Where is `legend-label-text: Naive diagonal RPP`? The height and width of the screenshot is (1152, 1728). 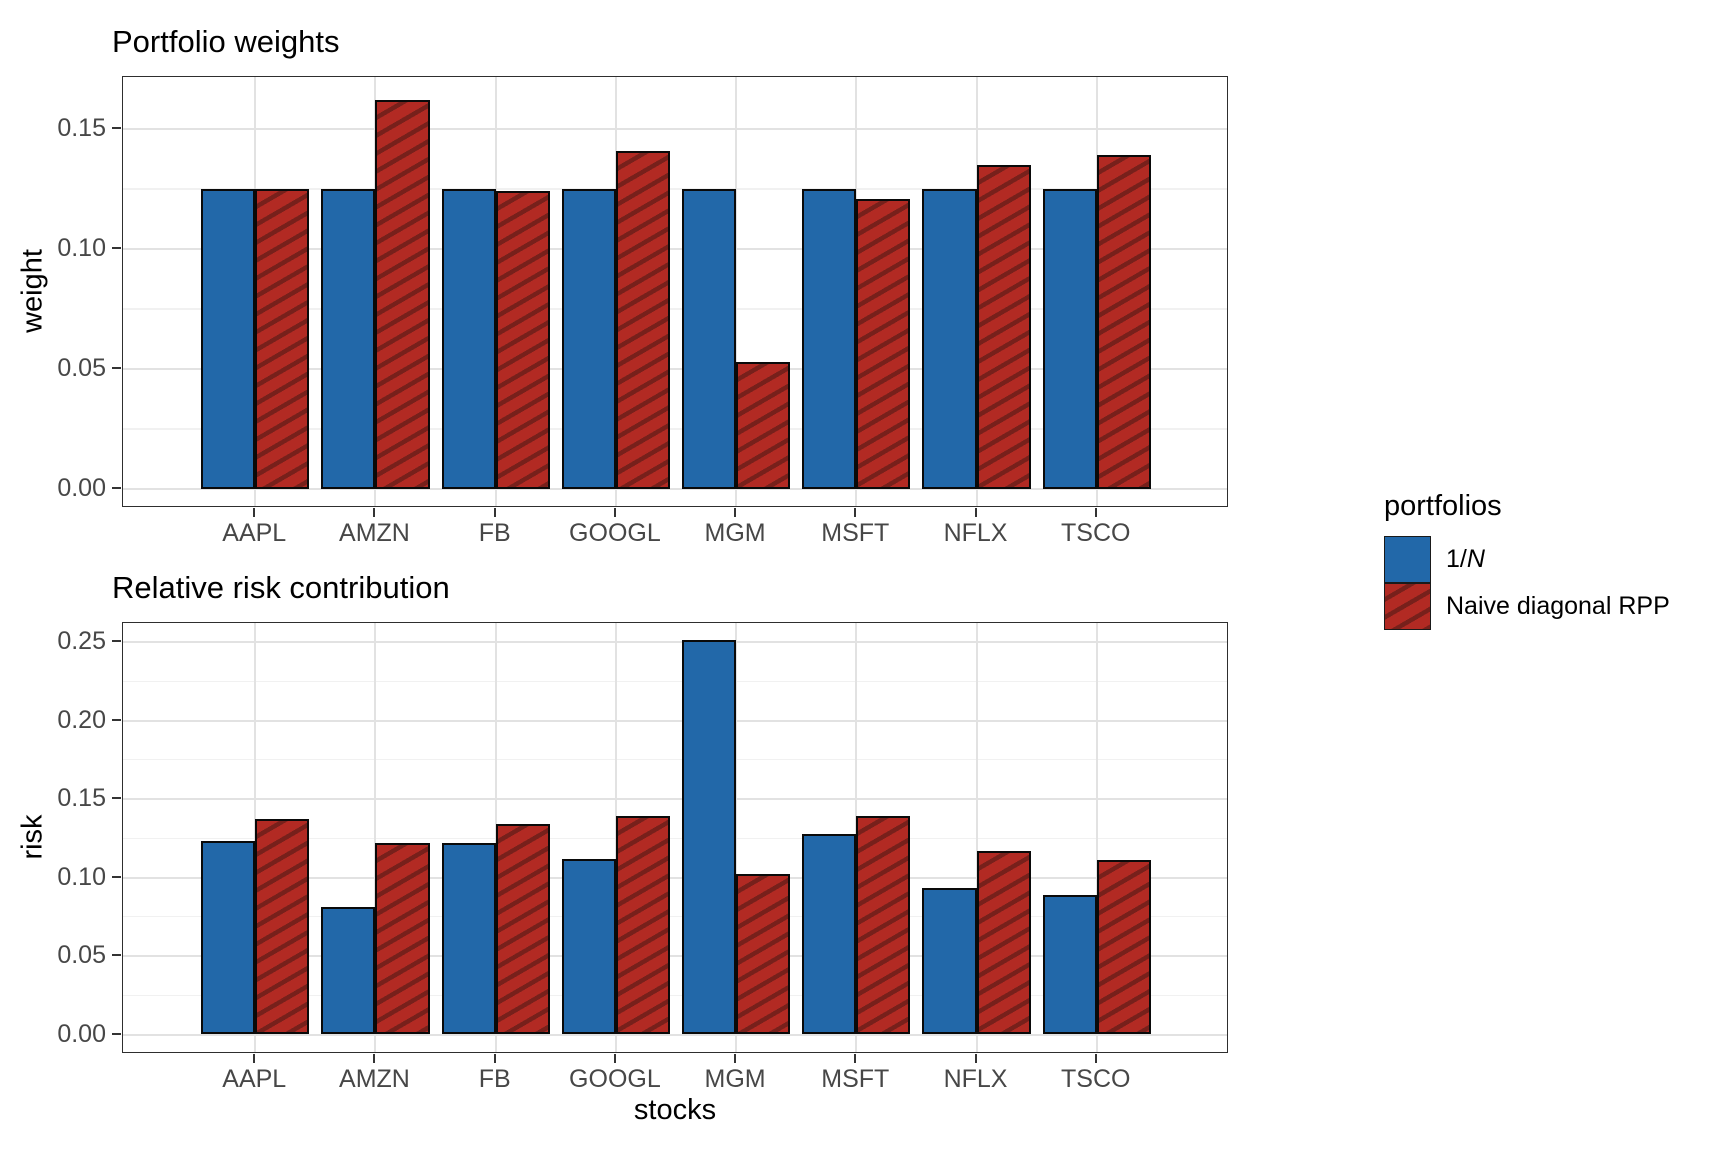 legend-label-text: Naive diagonal RPP is located at coordinates (1558, 606).